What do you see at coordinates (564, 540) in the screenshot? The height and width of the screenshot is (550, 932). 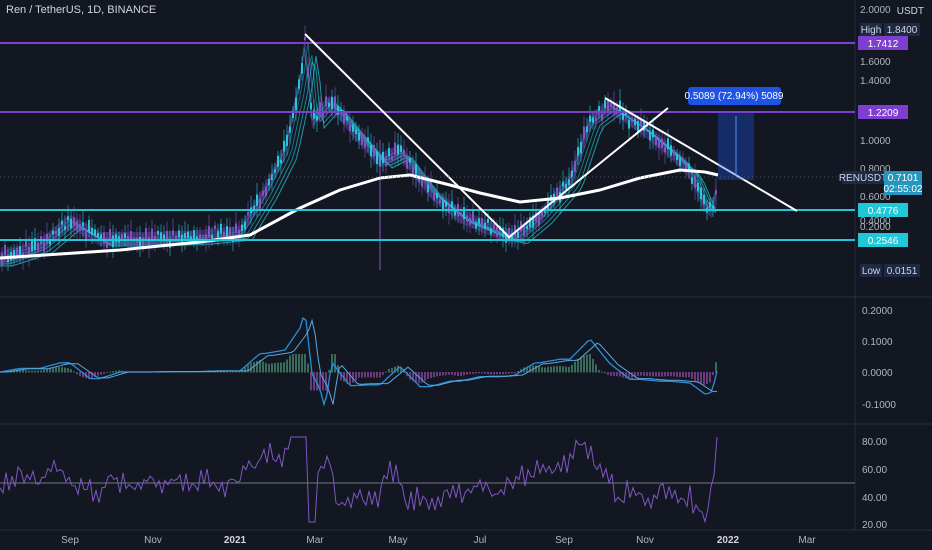 I see `time-axis-label: Sep` at bounding box center [564, 540].